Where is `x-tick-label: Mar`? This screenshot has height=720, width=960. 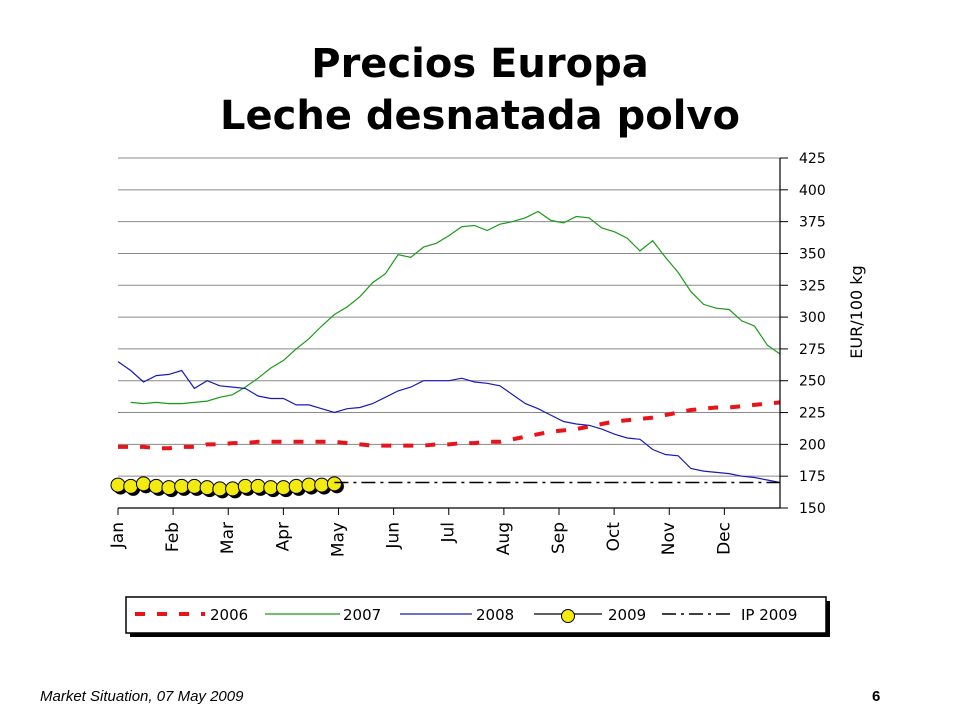
x-tick-label: Mar is located at coordinates (228, 538).